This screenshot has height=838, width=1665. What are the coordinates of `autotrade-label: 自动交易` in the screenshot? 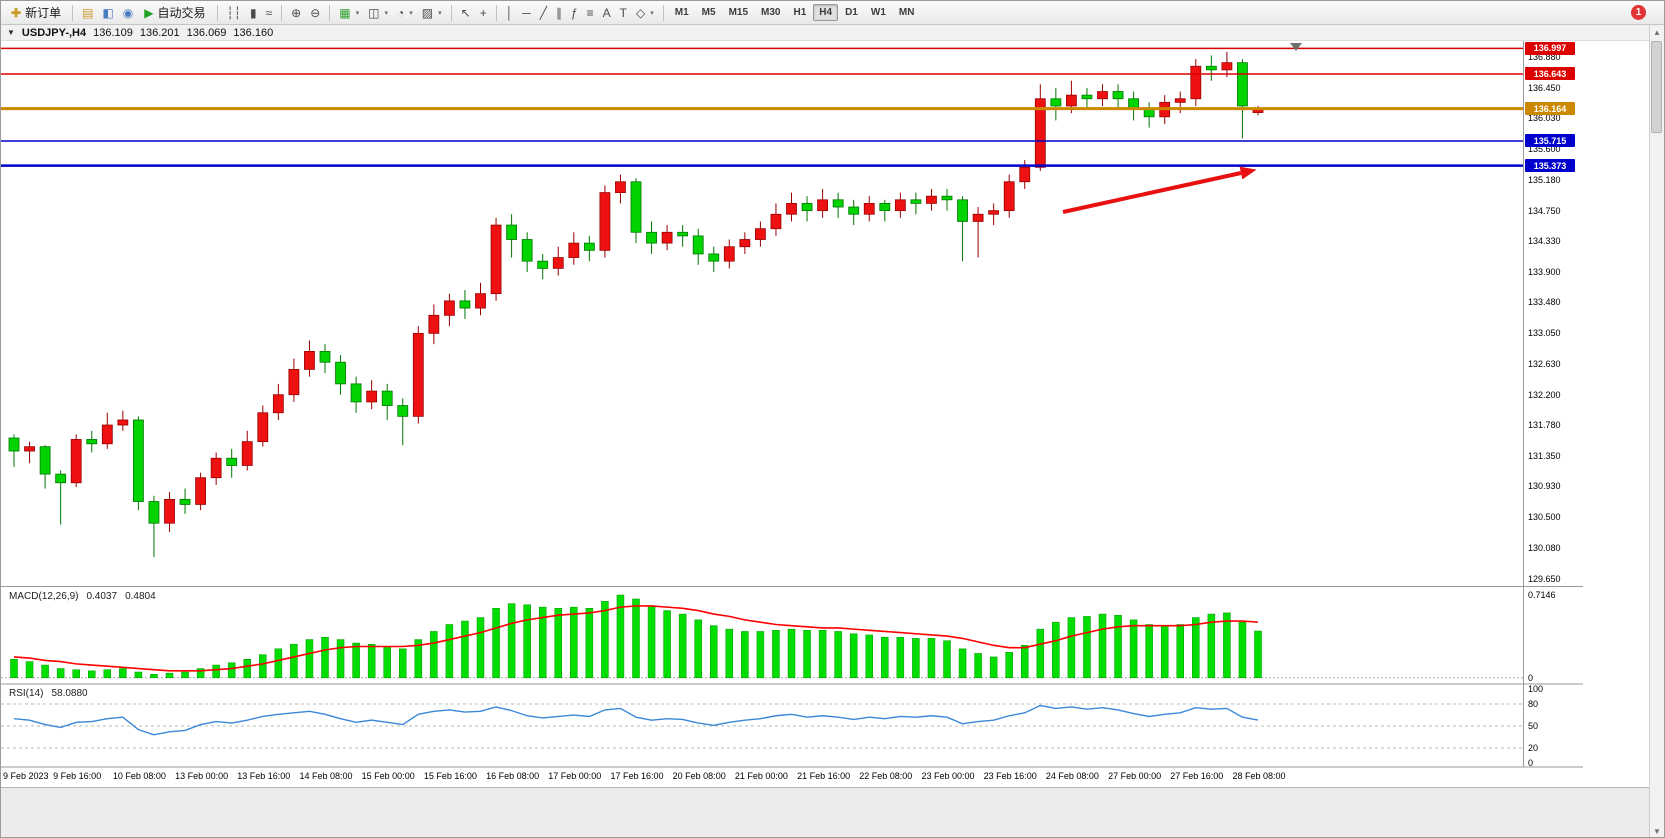 It's located at (181, 13).